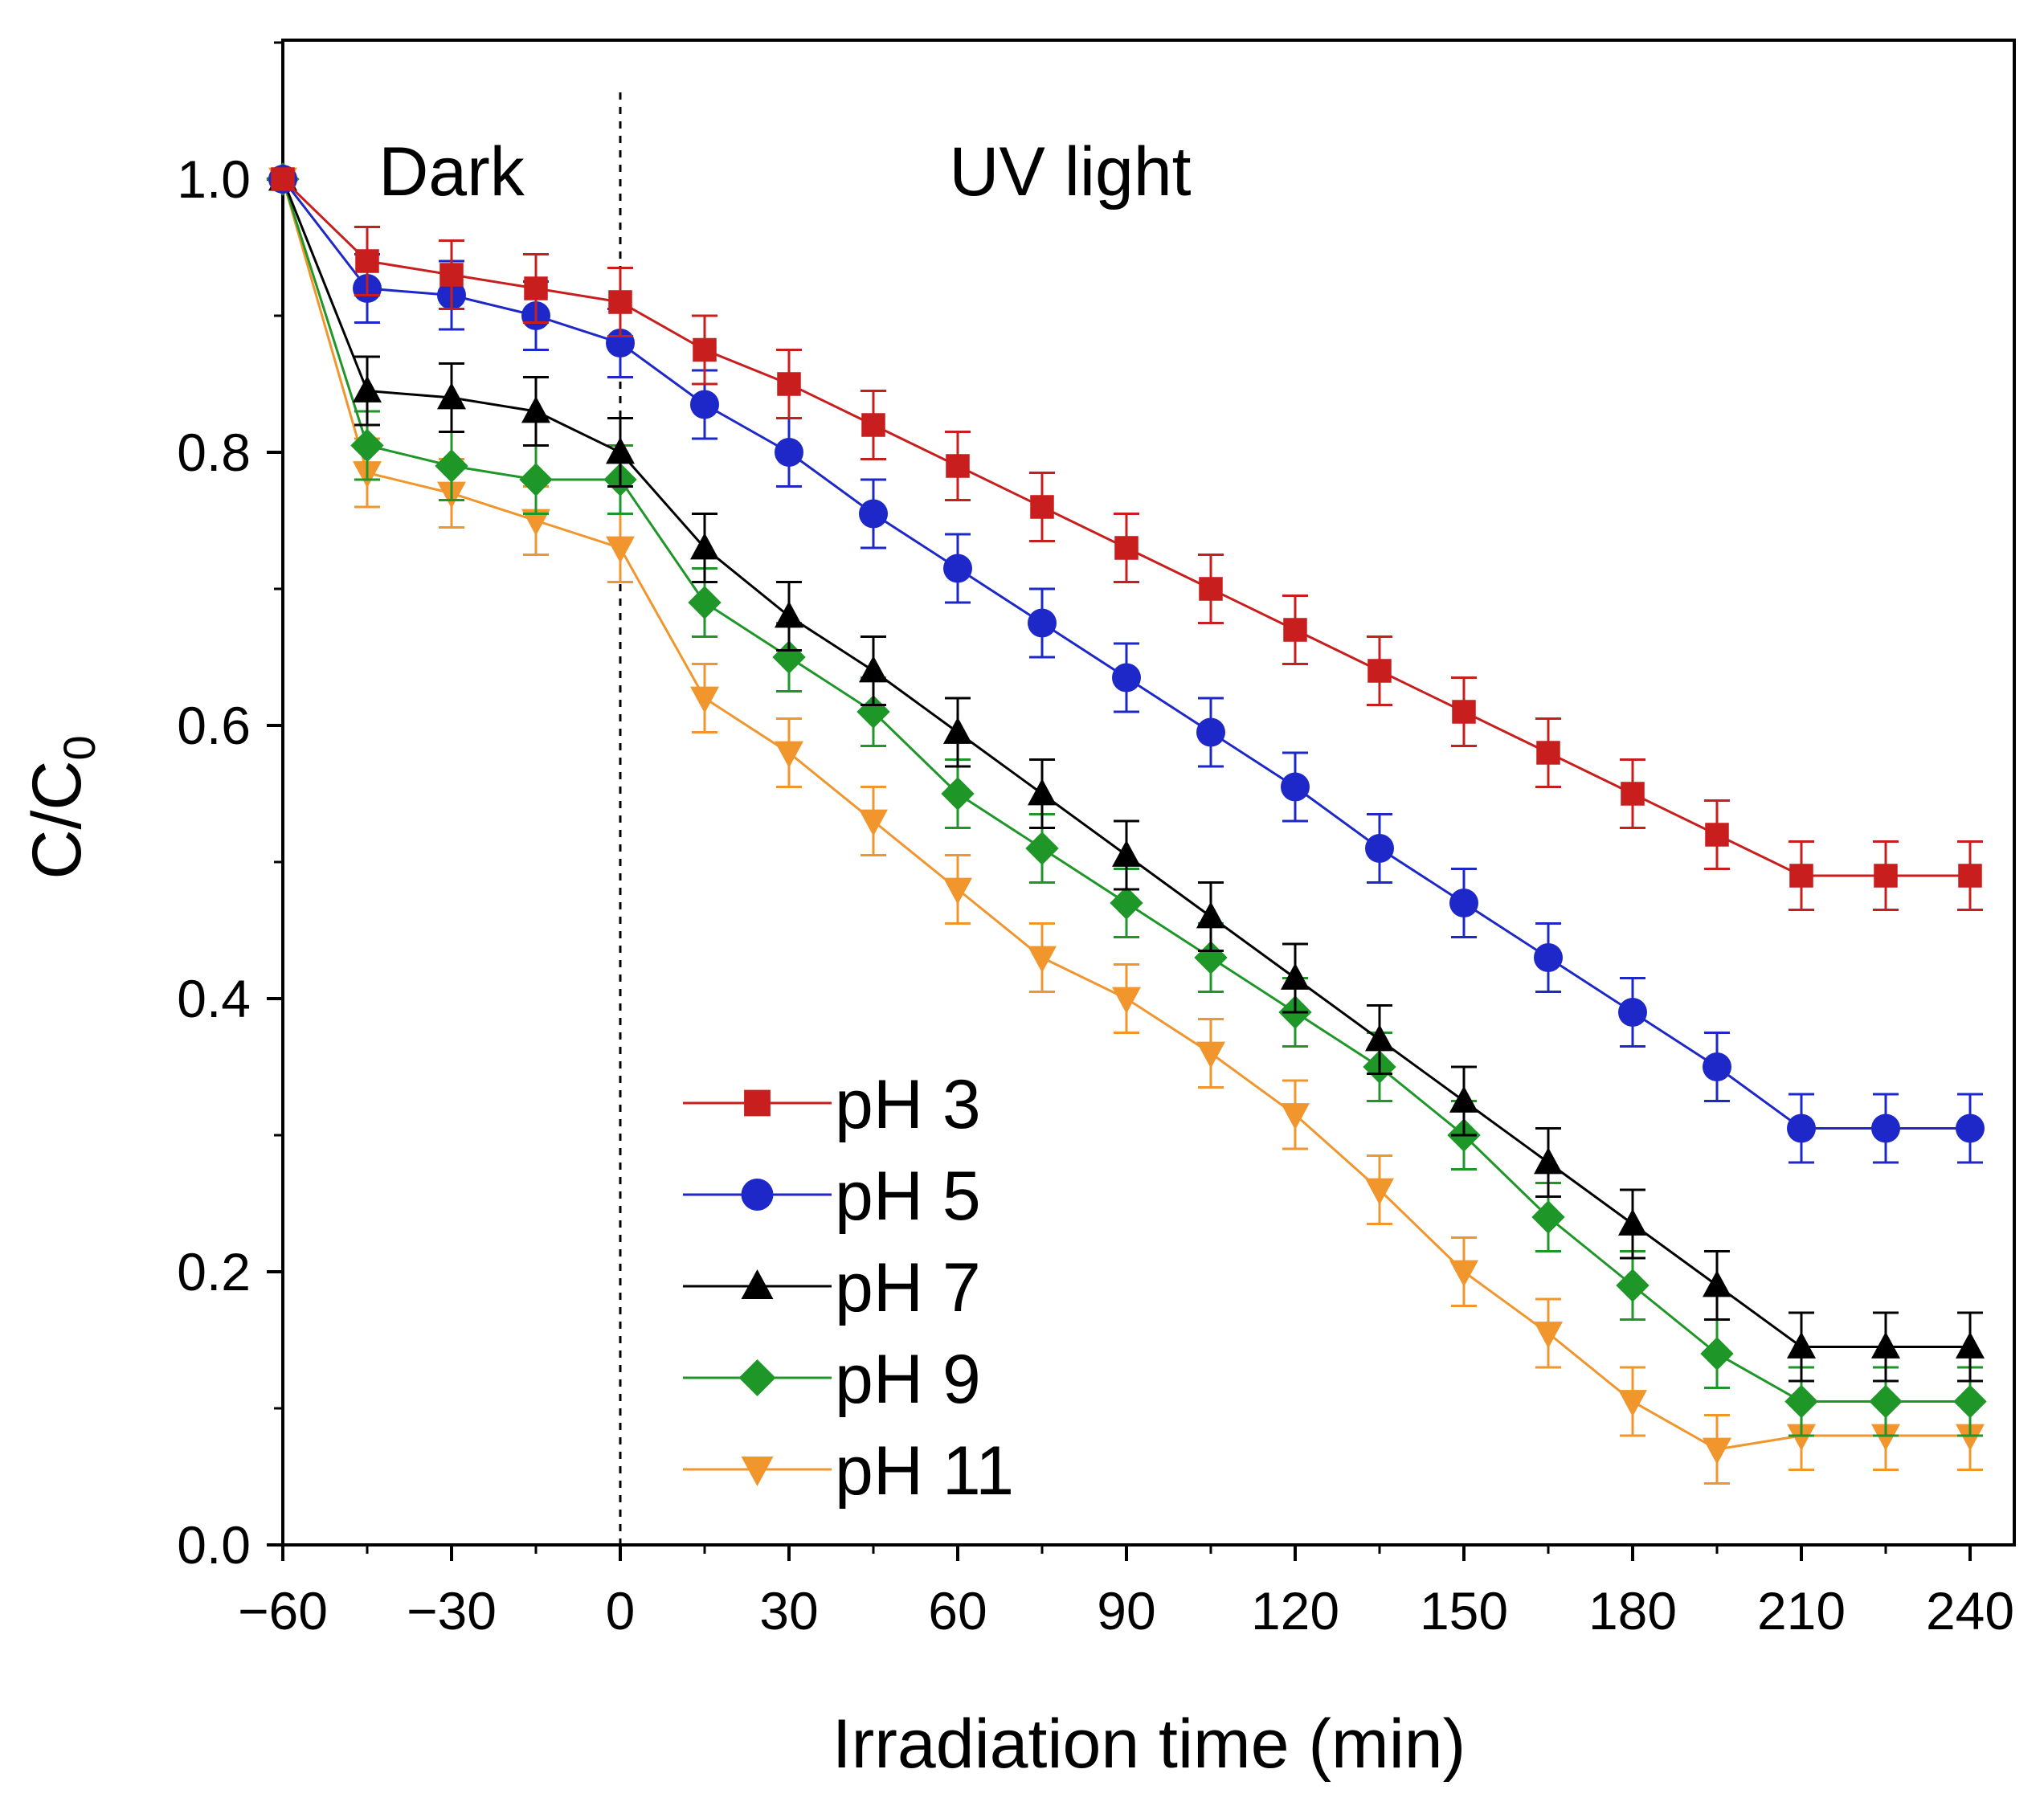 This screenshot has height=1806, width=2044. What do you see at coordinates (214, 1545) in the screenshot?
I see `y-tick-label: 0.0` at bounding box center [214, 1545].